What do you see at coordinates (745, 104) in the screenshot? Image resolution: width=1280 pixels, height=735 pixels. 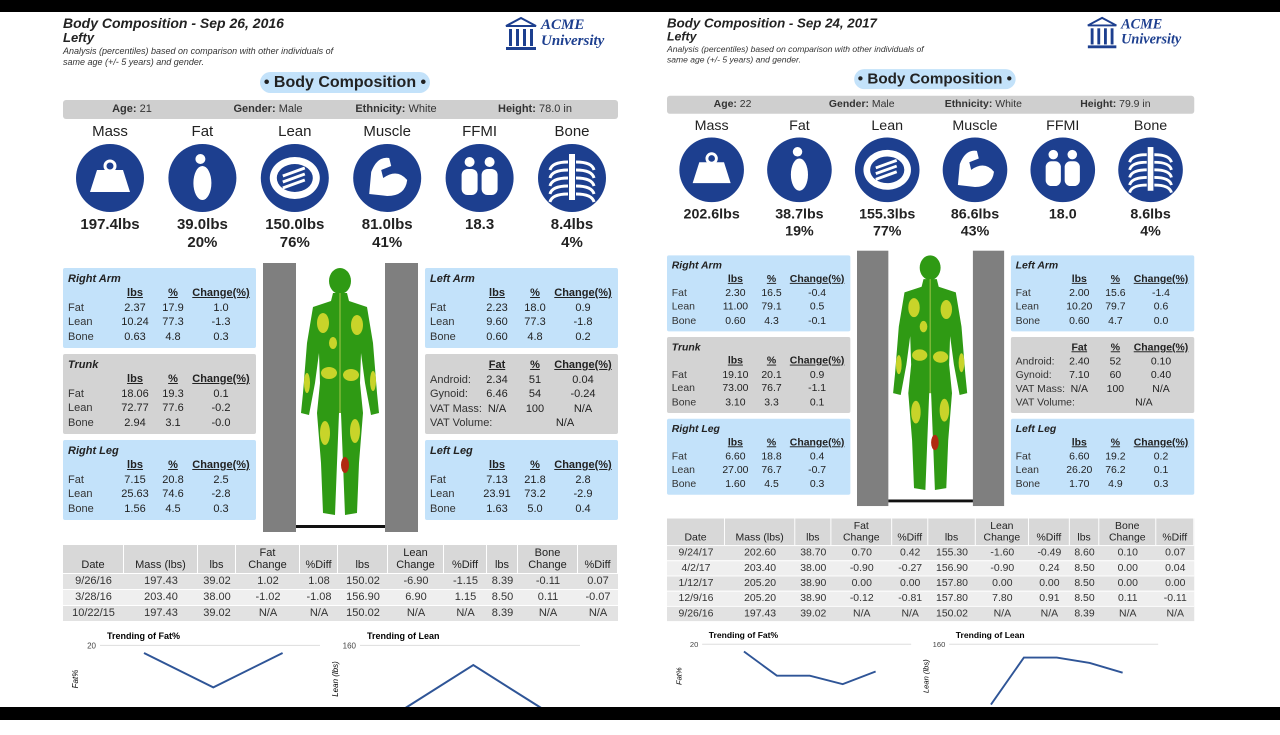 I see `info-value: 22` at bounding box center [745, 104].